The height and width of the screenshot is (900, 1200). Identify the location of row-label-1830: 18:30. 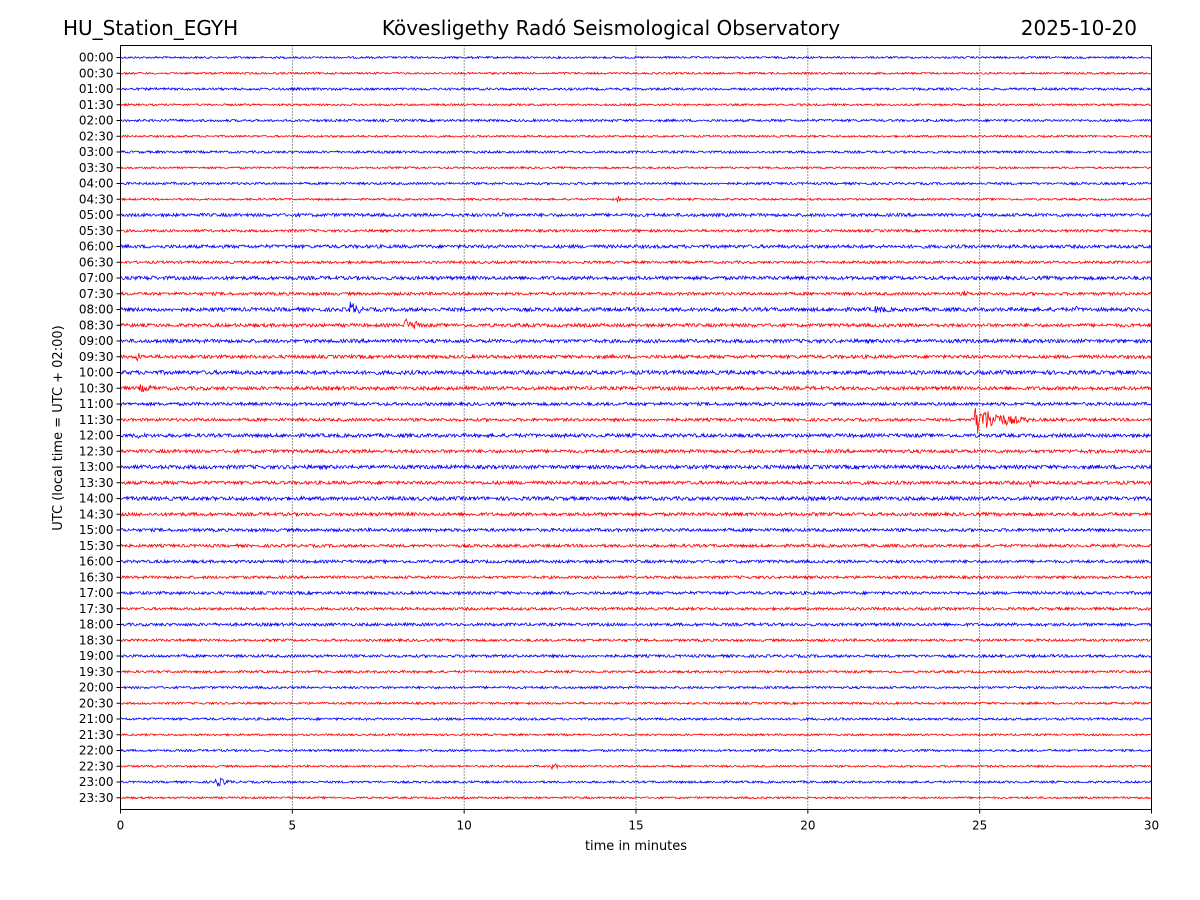
(96, 640).